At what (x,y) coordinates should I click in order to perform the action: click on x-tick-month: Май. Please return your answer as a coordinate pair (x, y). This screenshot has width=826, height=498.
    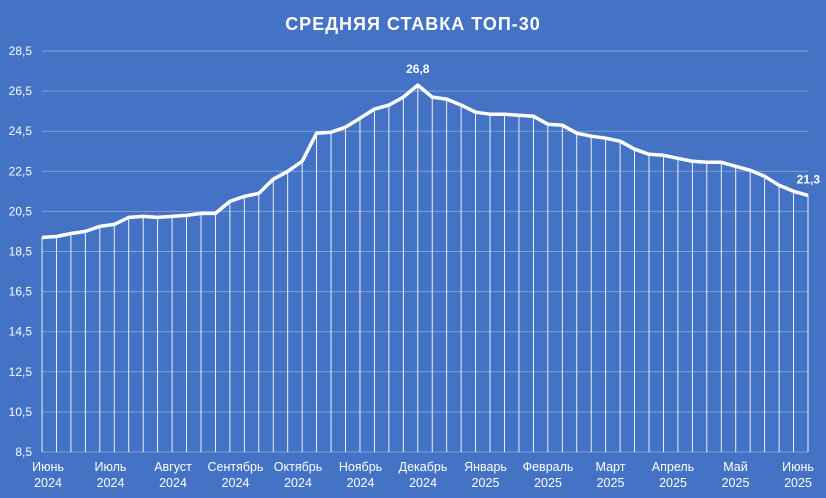
    Looking at the image, I should click on (735, 467).